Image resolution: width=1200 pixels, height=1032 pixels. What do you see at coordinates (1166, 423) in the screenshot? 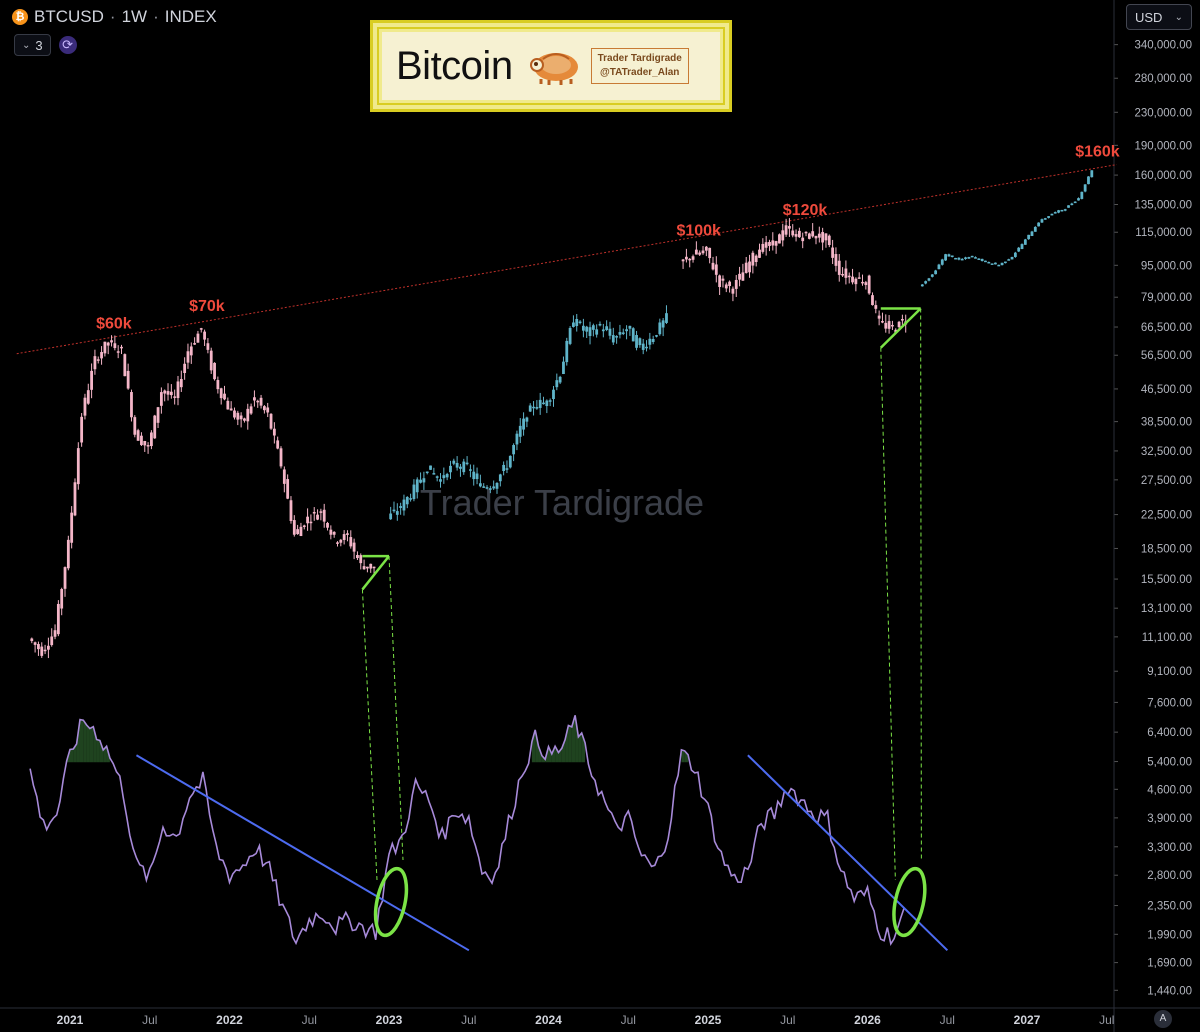
I see `price-tick-label: 38,500.00` at bounding box center [1166, 423].